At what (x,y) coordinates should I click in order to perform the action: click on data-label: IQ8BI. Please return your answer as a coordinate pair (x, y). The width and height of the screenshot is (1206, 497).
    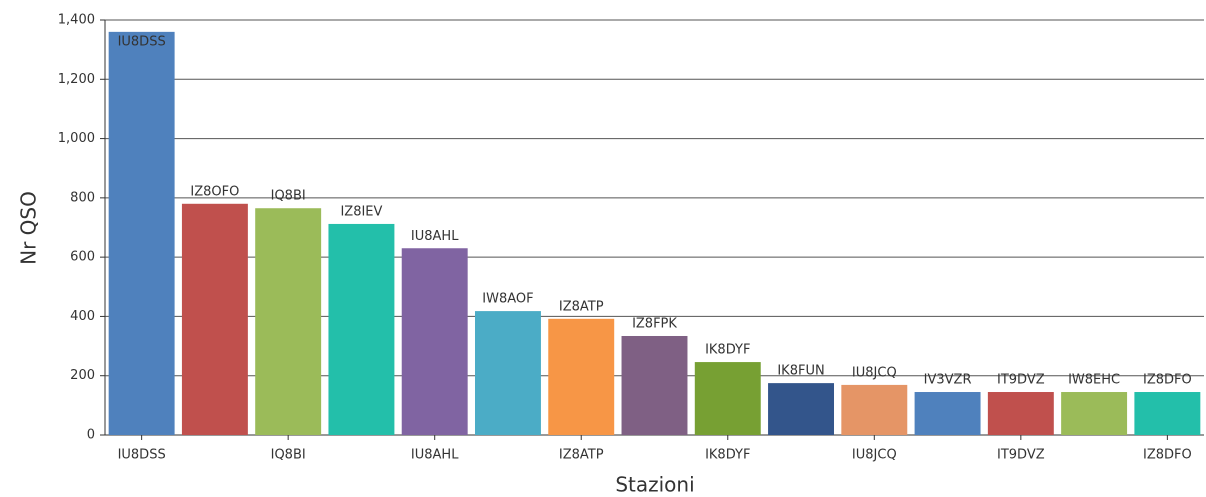
    Looking at the image, I should click on (288, 196).